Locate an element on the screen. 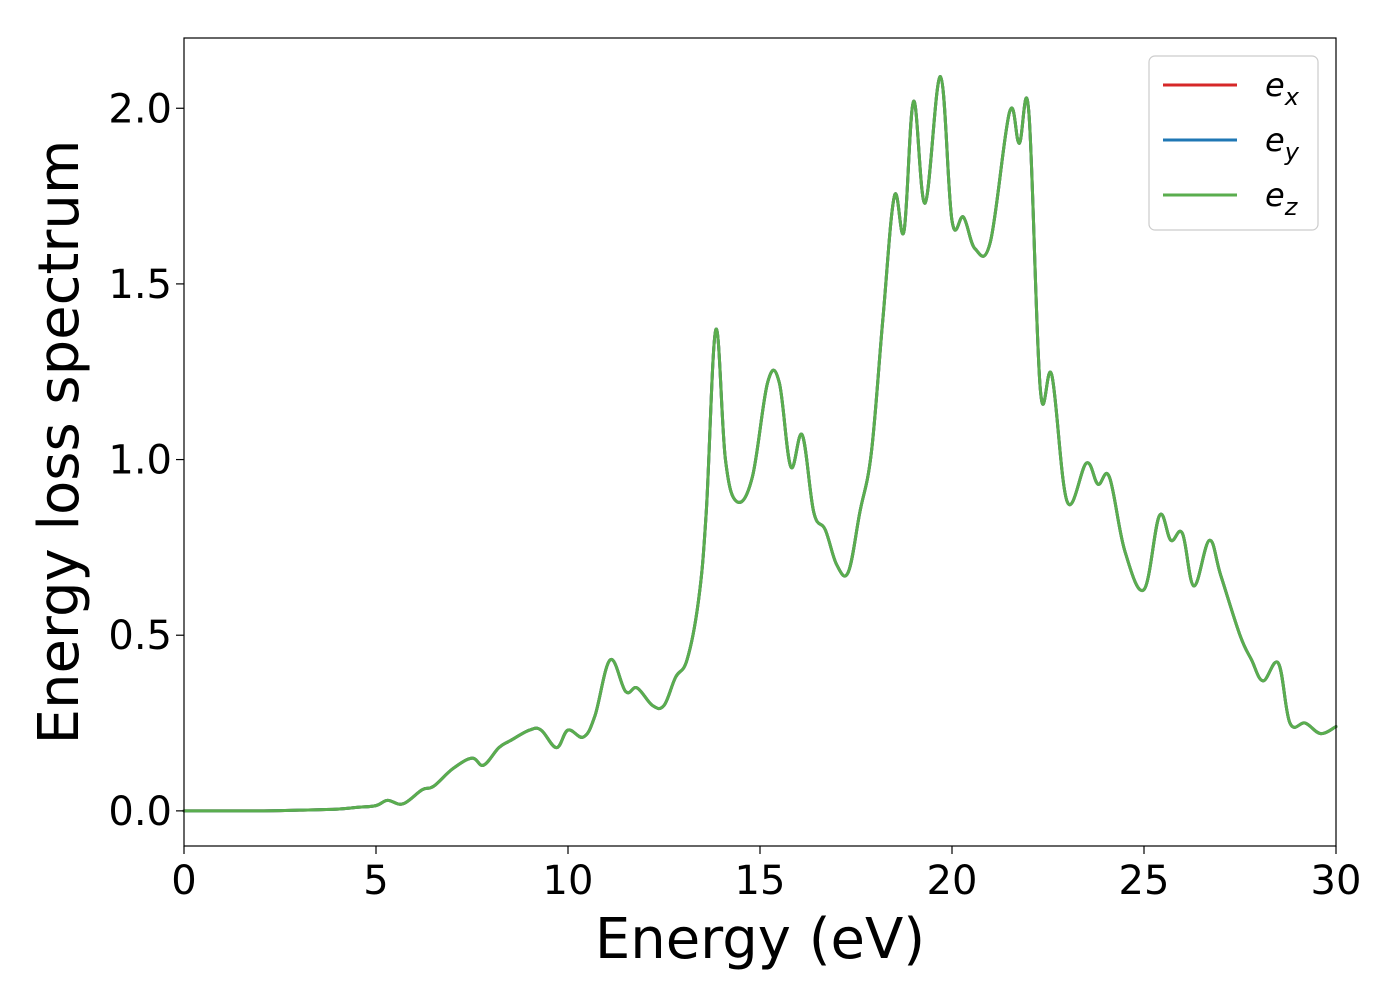  x-axis-label: Energy (eV) is located at coordinates (760, 939).